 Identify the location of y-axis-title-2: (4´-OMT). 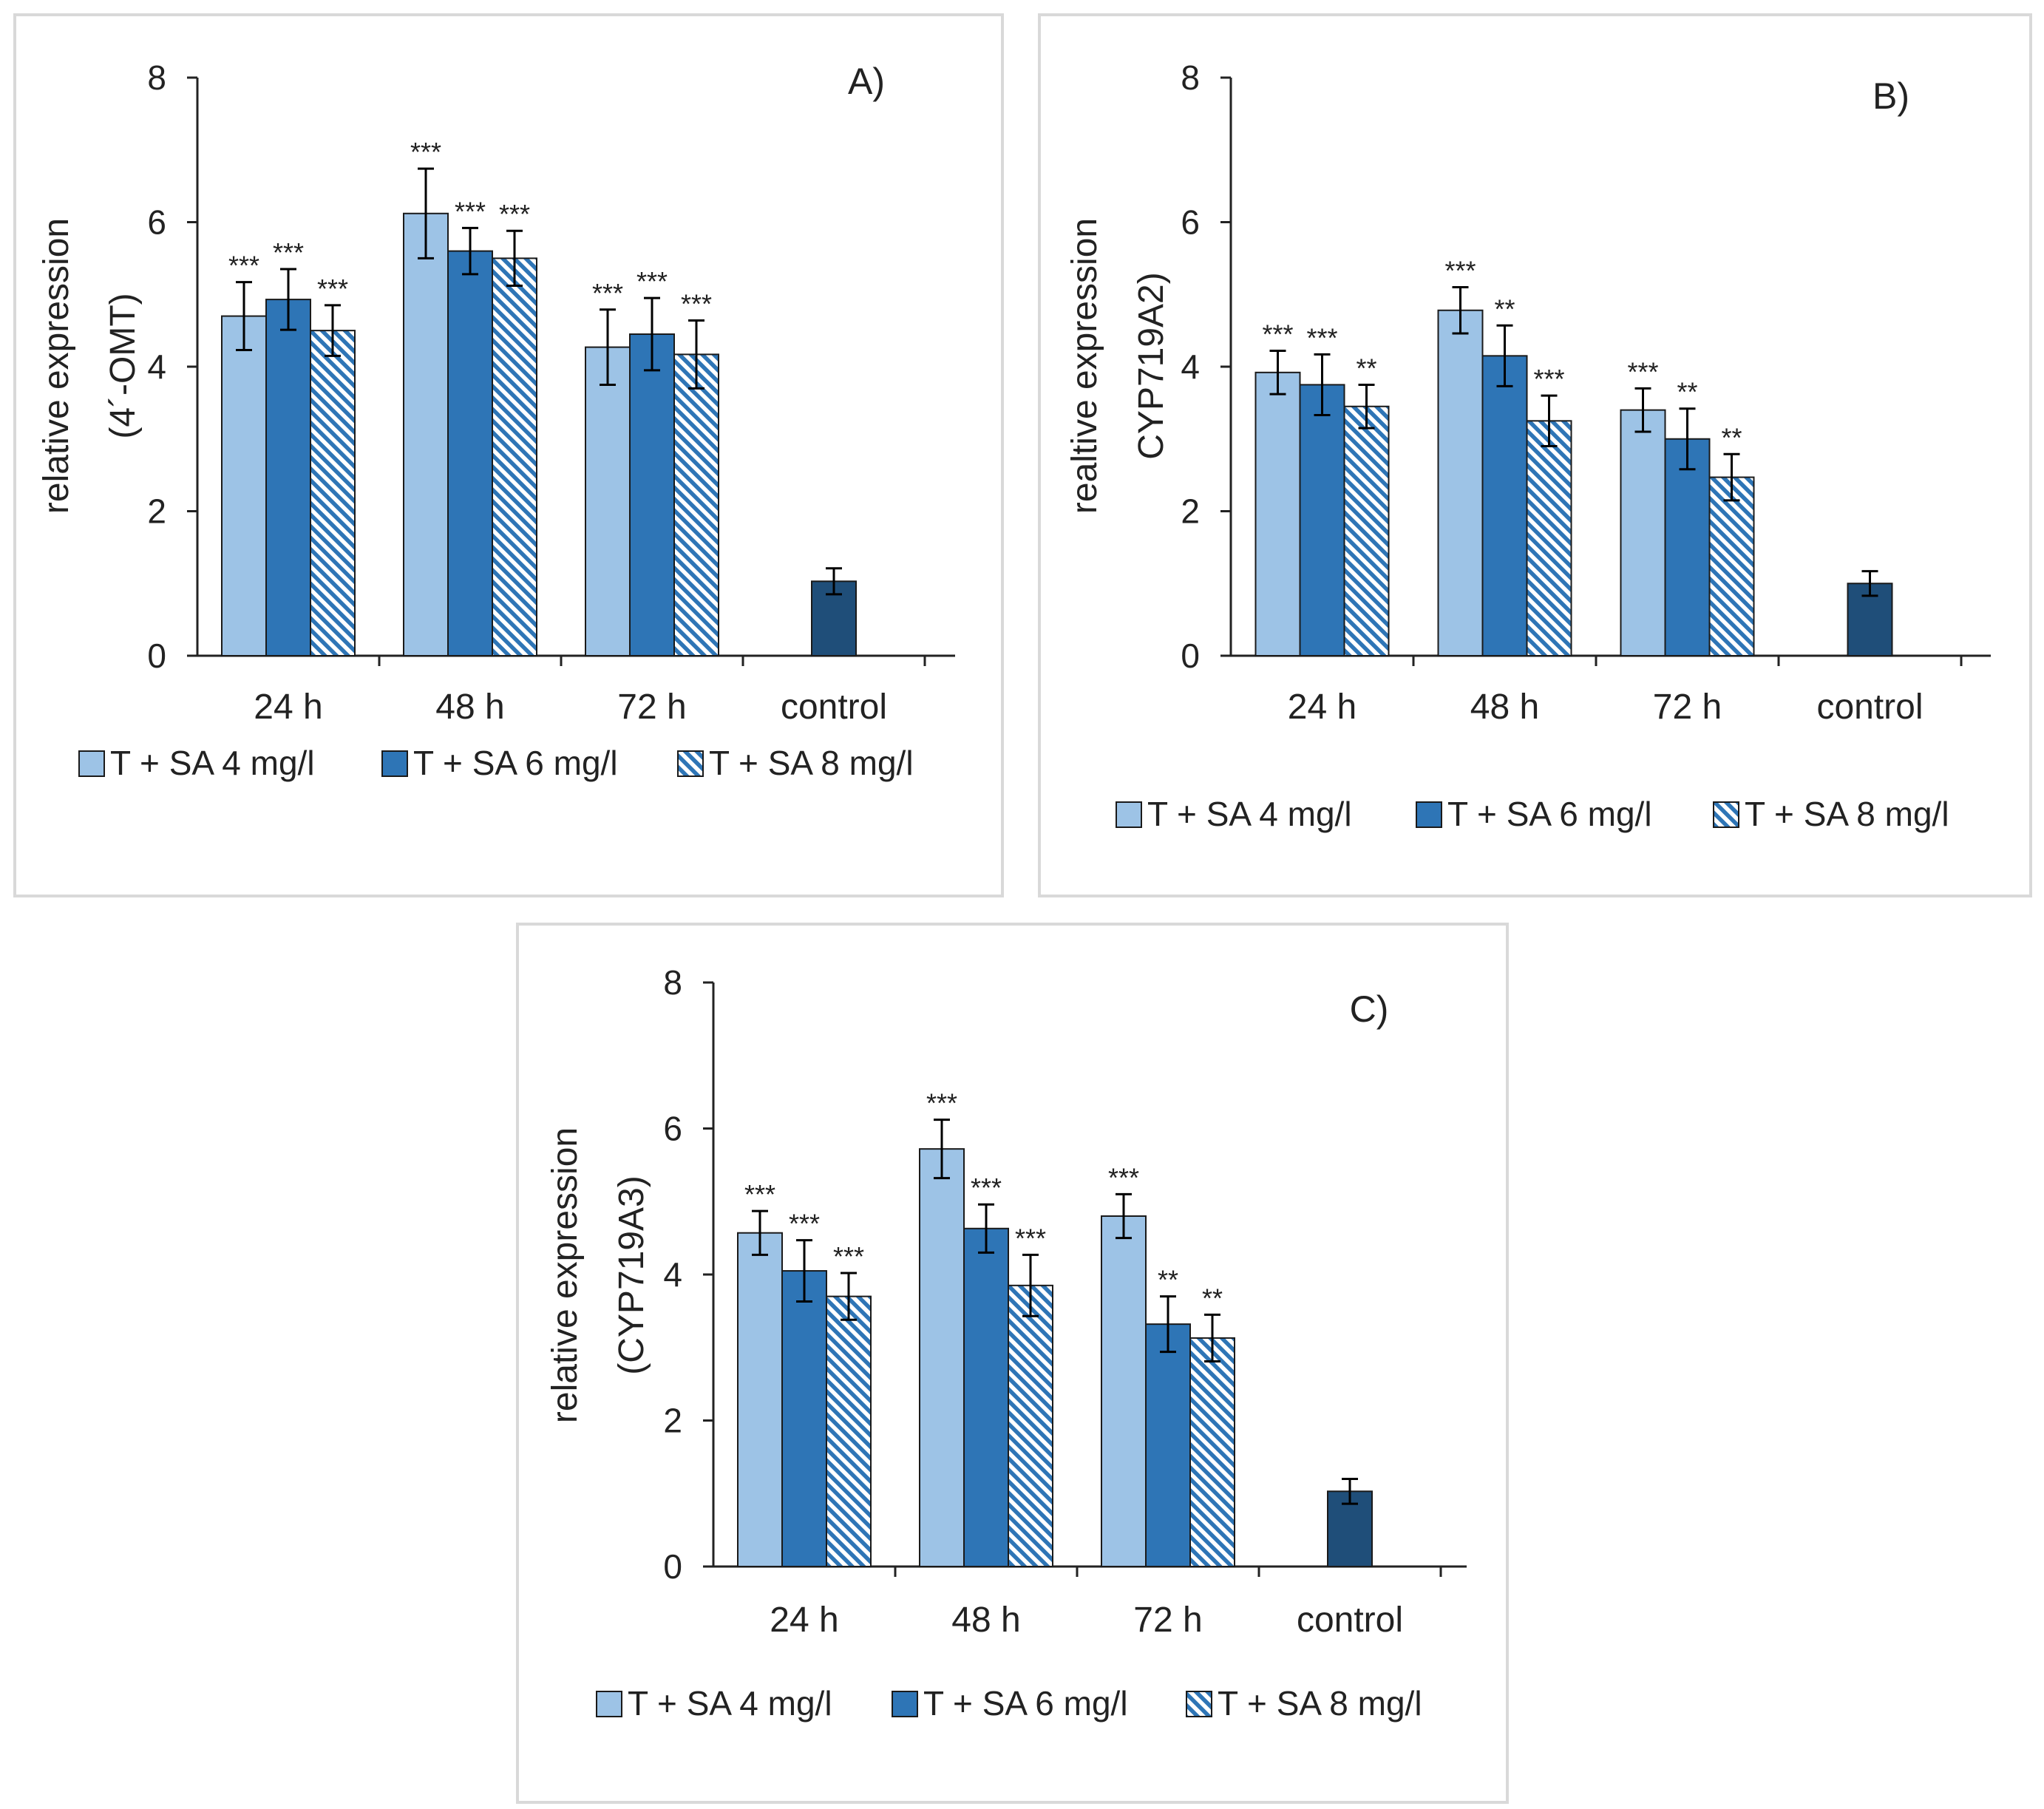
(123, 365).